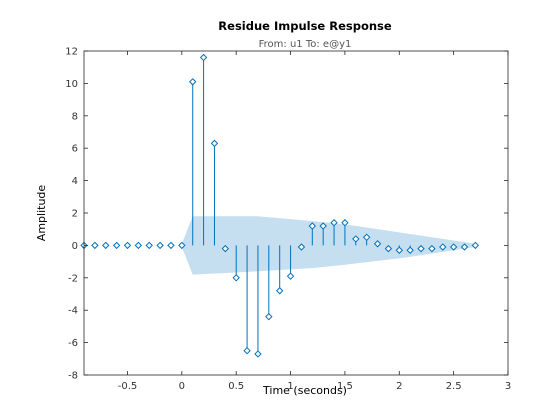  I want to click on x-tick-label: 1.5, so click(345, 386).